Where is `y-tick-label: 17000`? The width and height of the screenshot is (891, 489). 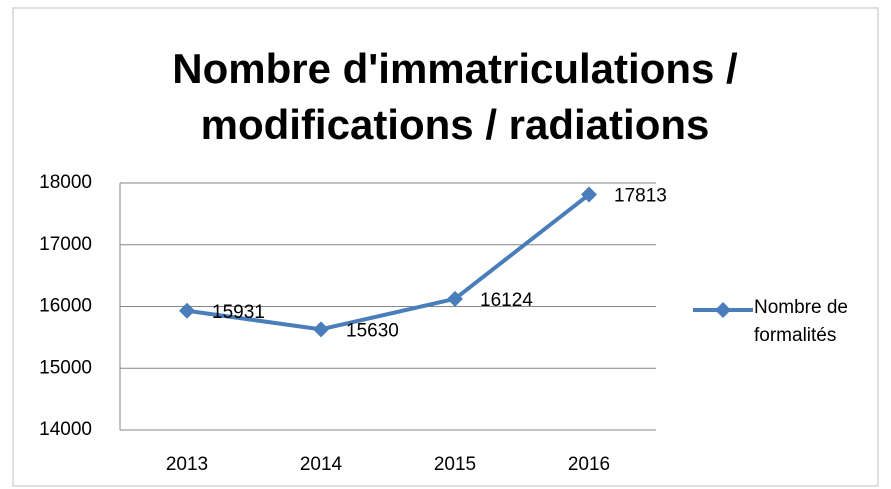
y-tick-label: 17000 is located at coordinates (65, 244).